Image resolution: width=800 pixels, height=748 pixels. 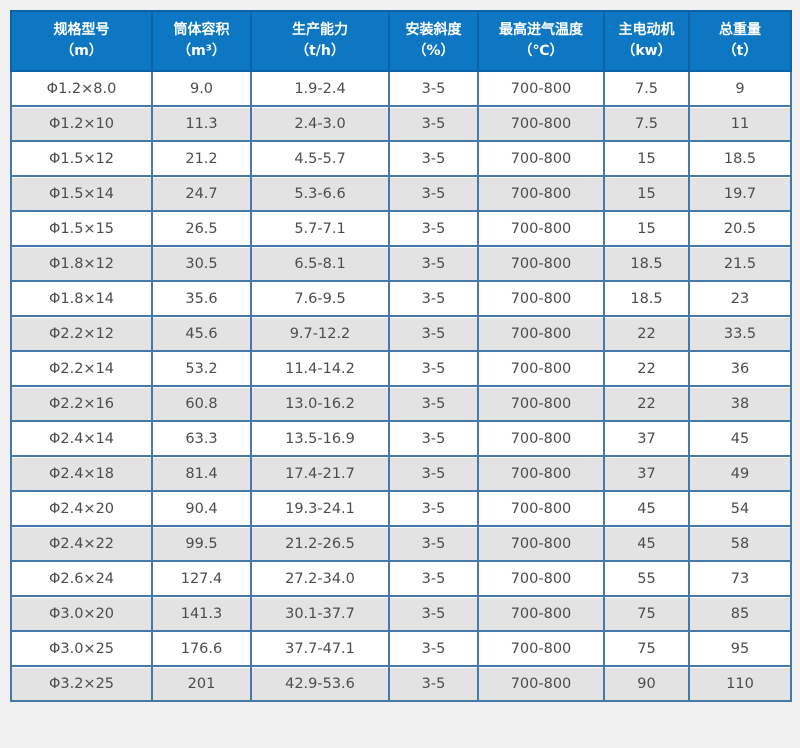 I want to click on table-row: Φ2.2×14 53.2 11.4-14.2 3-5 700-800 22 36, so click(x=401, y=368).